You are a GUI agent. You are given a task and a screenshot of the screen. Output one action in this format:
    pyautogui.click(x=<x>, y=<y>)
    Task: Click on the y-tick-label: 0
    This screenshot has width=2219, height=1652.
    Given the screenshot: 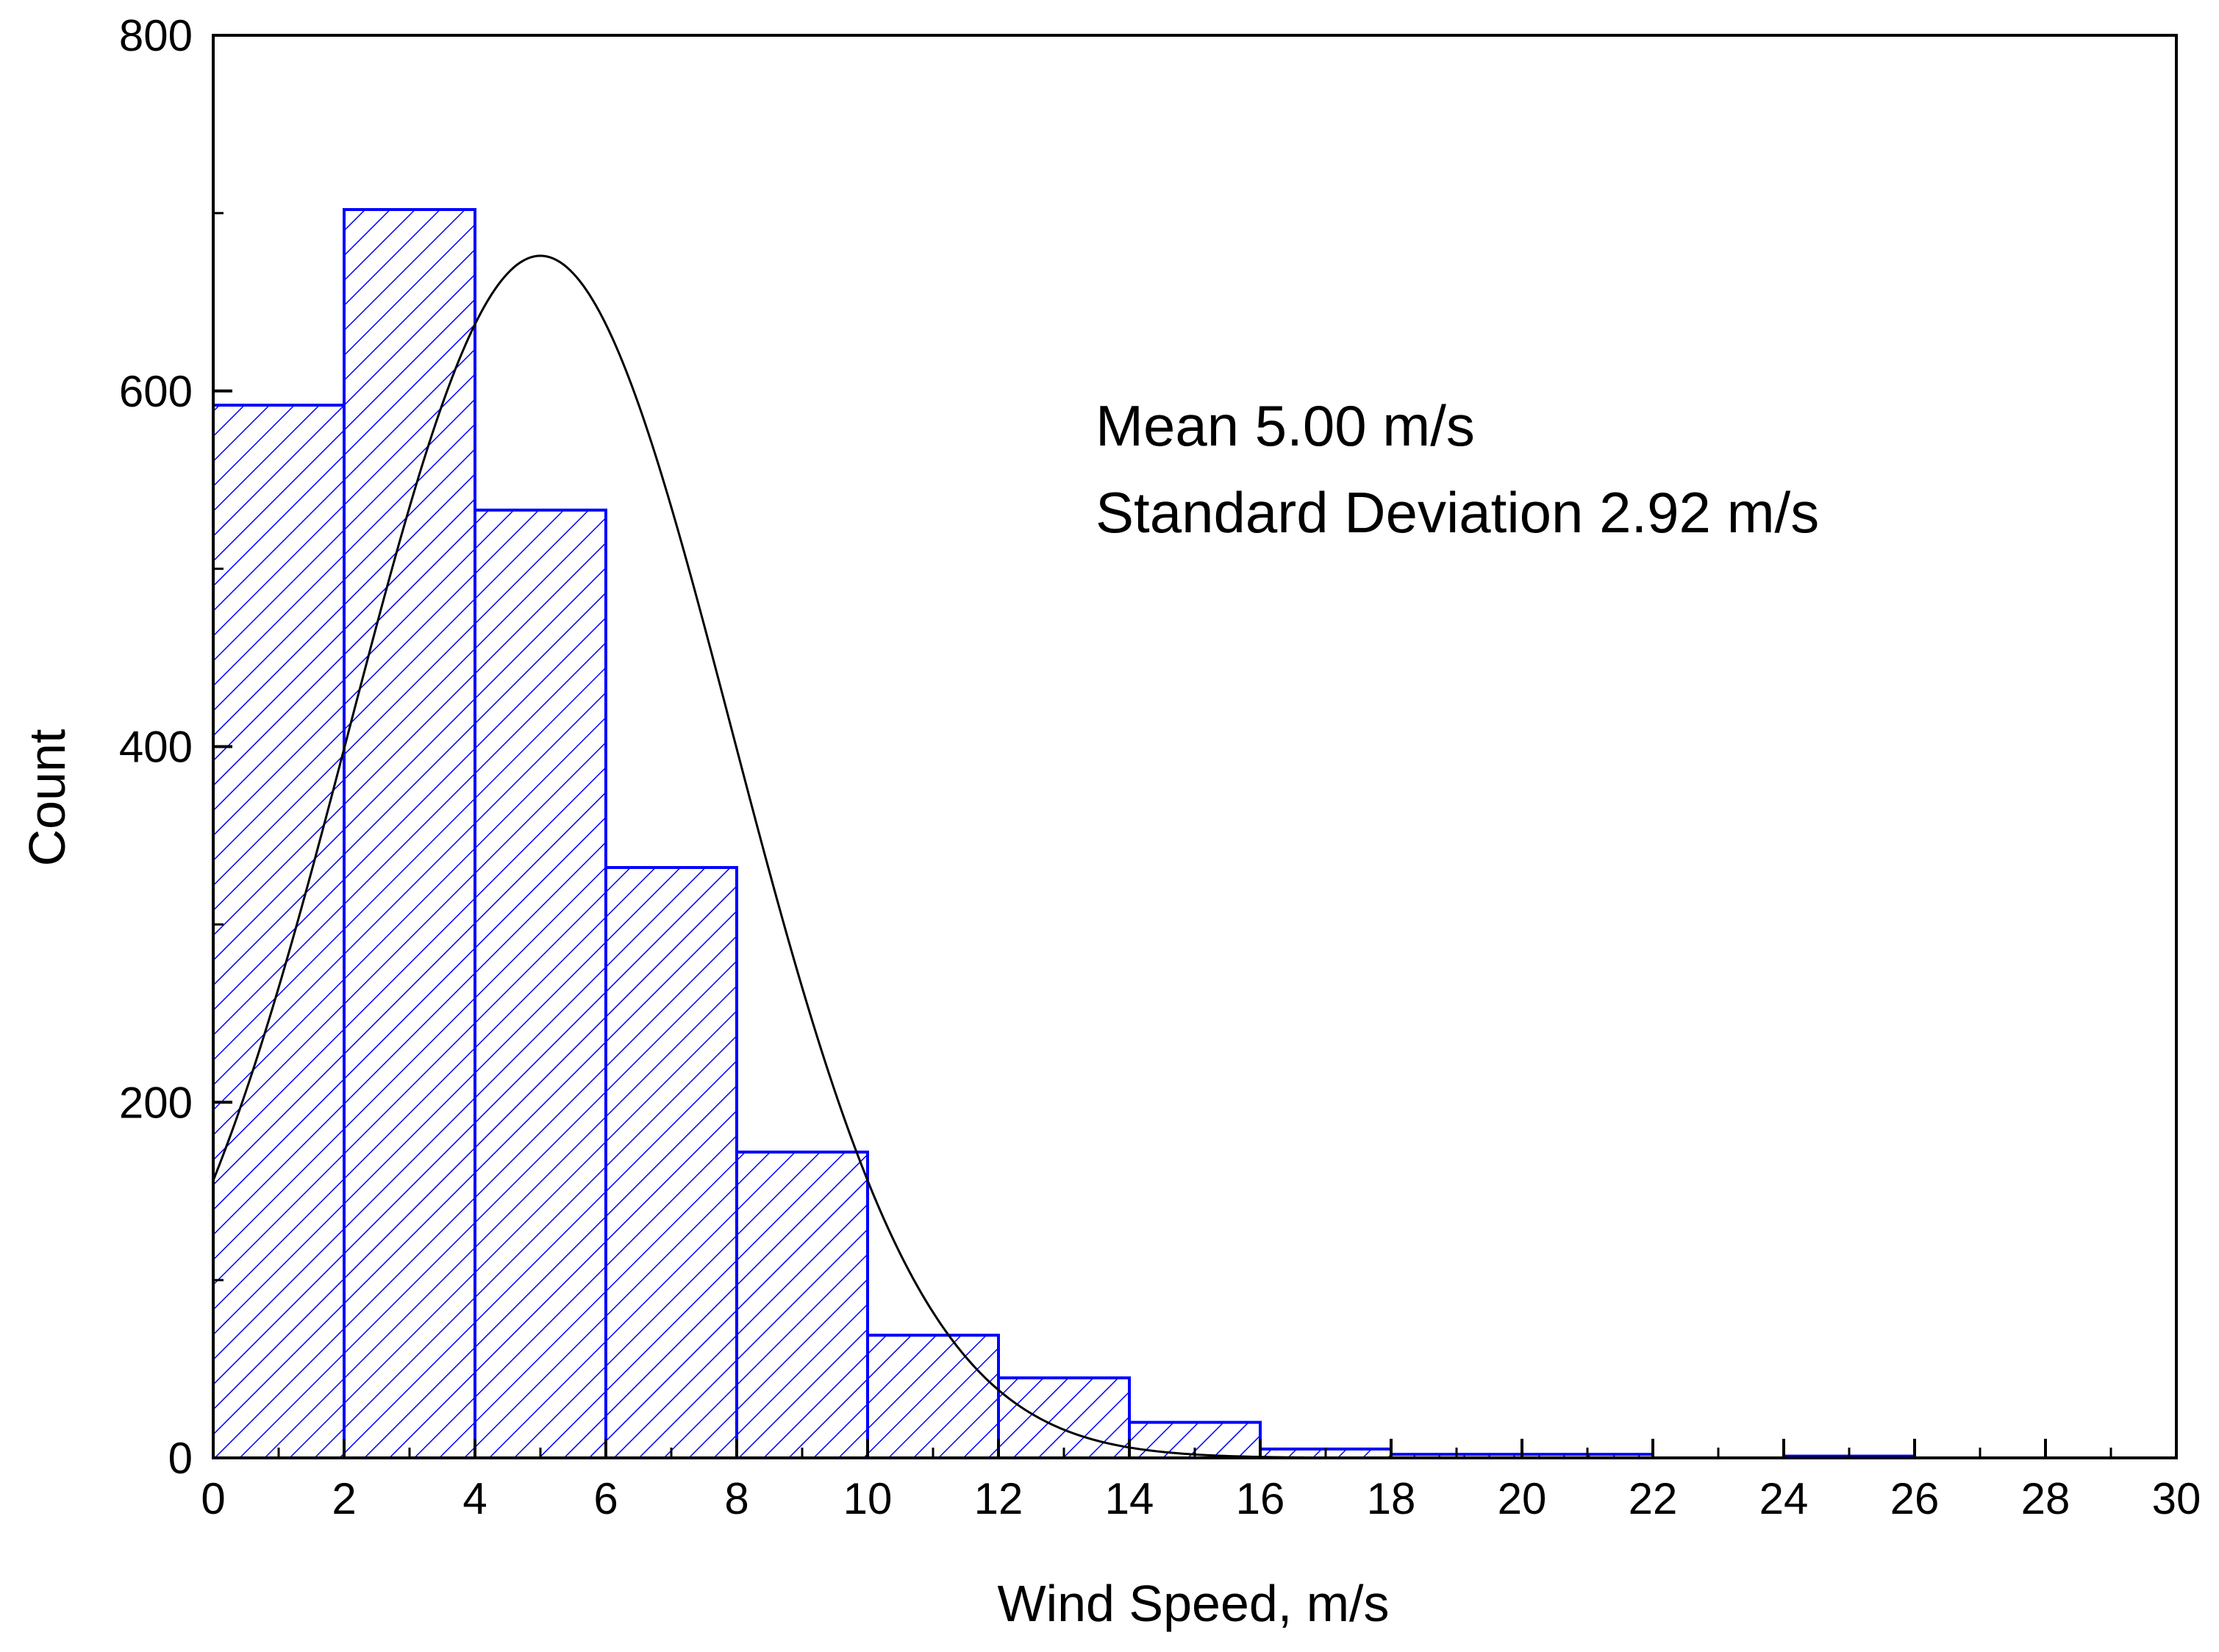 What is the action you would take?
    pyautogui.click(x=180, y=1458)
    